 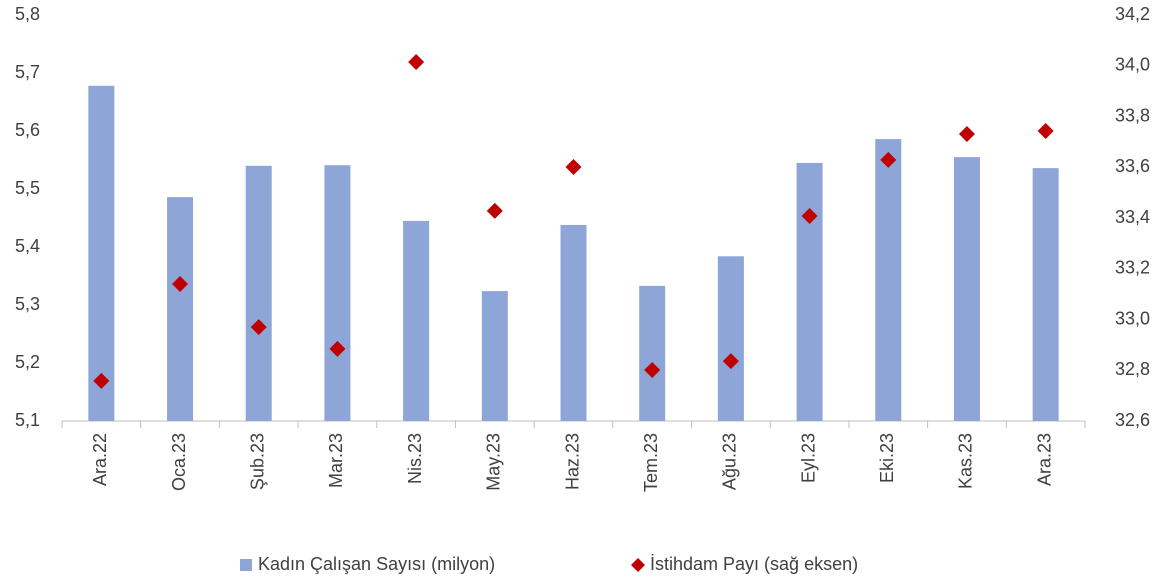 What do you see at coordinates (1132, 14) in the screenshot?
I see `y2-tick-label: 34,2` at bounding box center [1132, 14].